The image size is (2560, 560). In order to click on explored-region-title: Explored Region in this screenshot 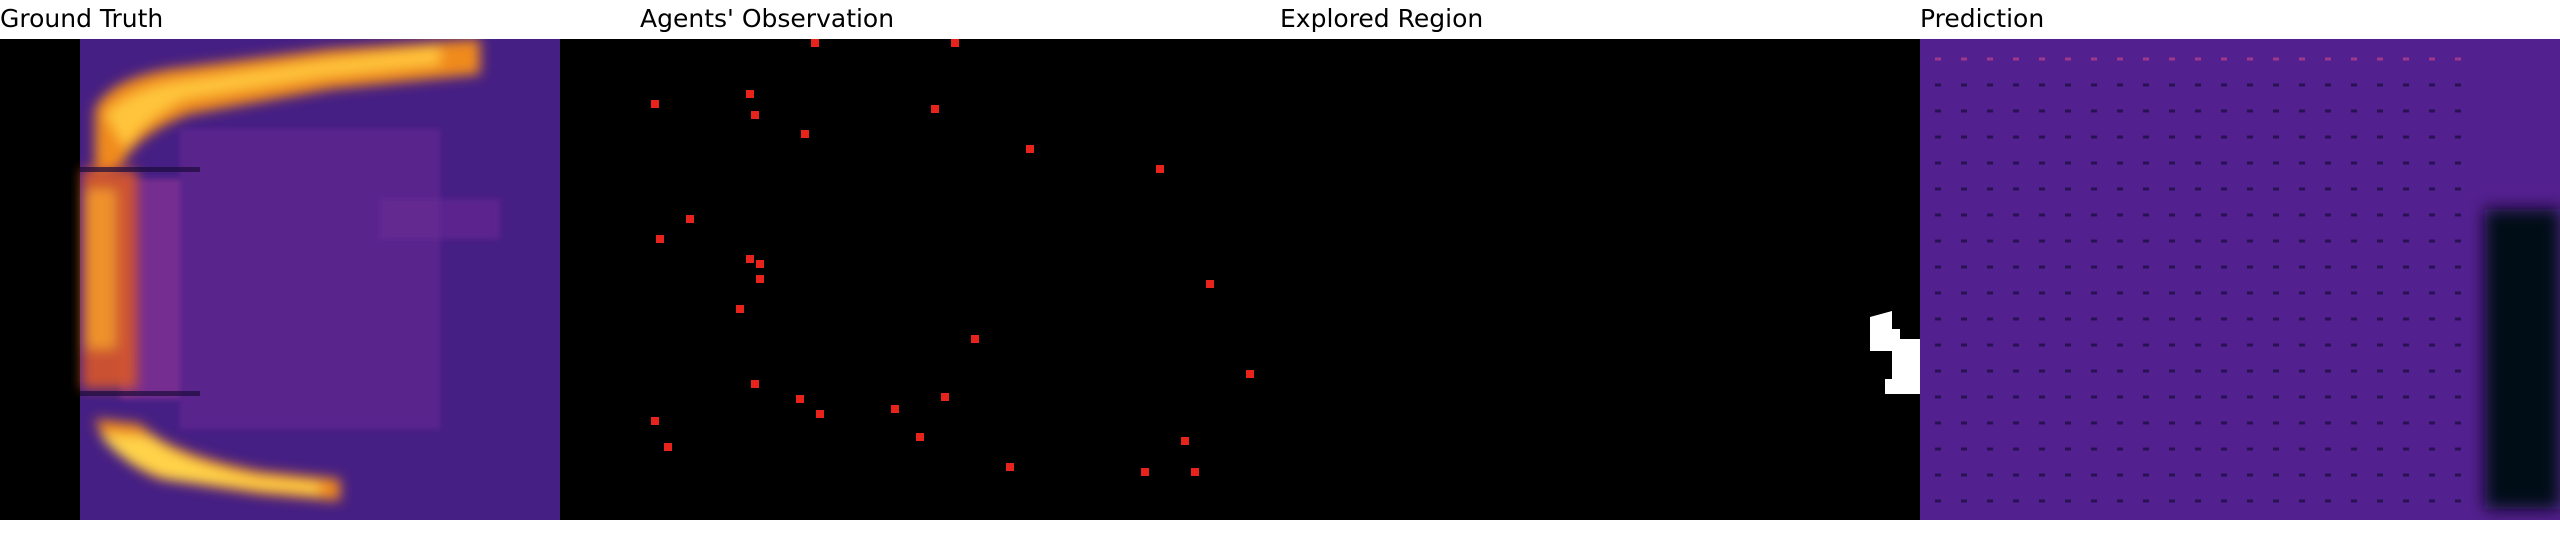, I will do `click(1382, 18)`.